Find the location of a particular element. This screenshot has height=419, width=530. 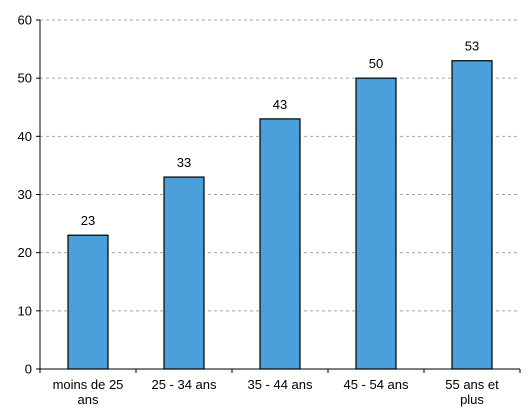

x-category-label: moins de 25 is located at coordinates (88, 384).